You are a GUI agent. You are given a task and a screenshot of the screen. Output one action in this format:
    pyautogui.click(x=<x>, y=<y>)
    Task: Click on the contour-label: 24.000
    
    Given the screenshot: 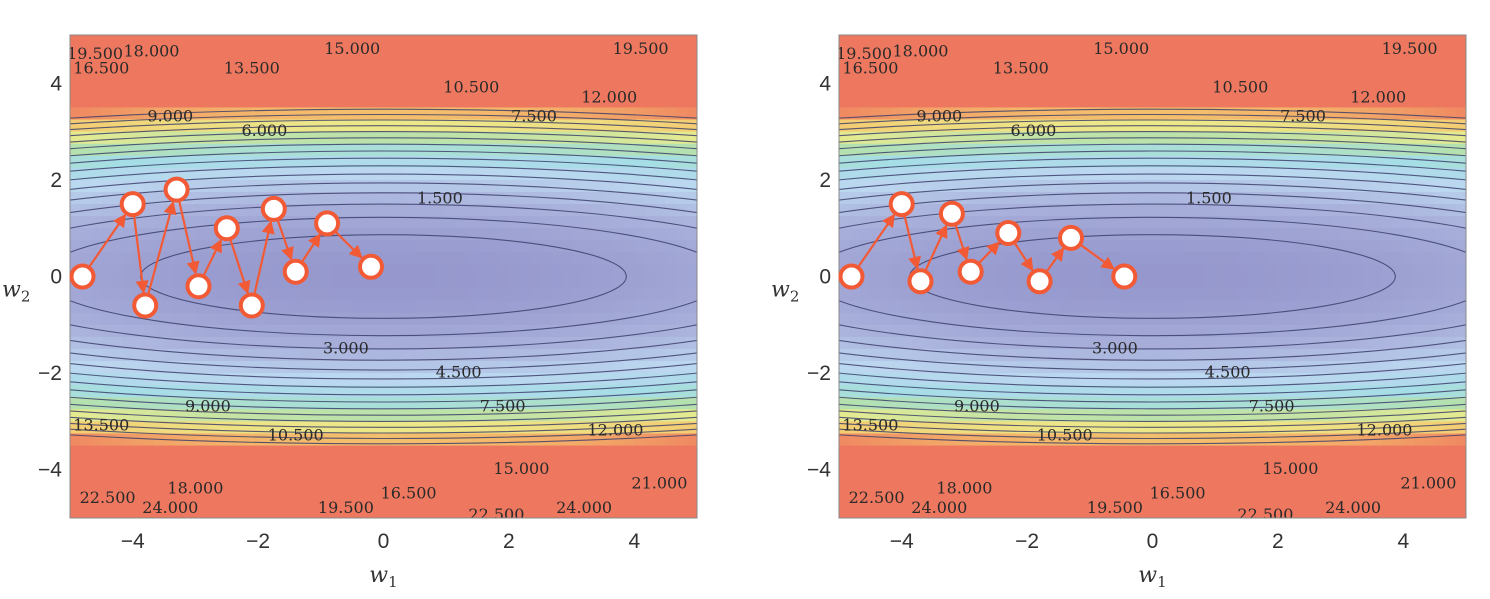 What is the action you would take?
    pyautogui.click(x=170, y=507)
    